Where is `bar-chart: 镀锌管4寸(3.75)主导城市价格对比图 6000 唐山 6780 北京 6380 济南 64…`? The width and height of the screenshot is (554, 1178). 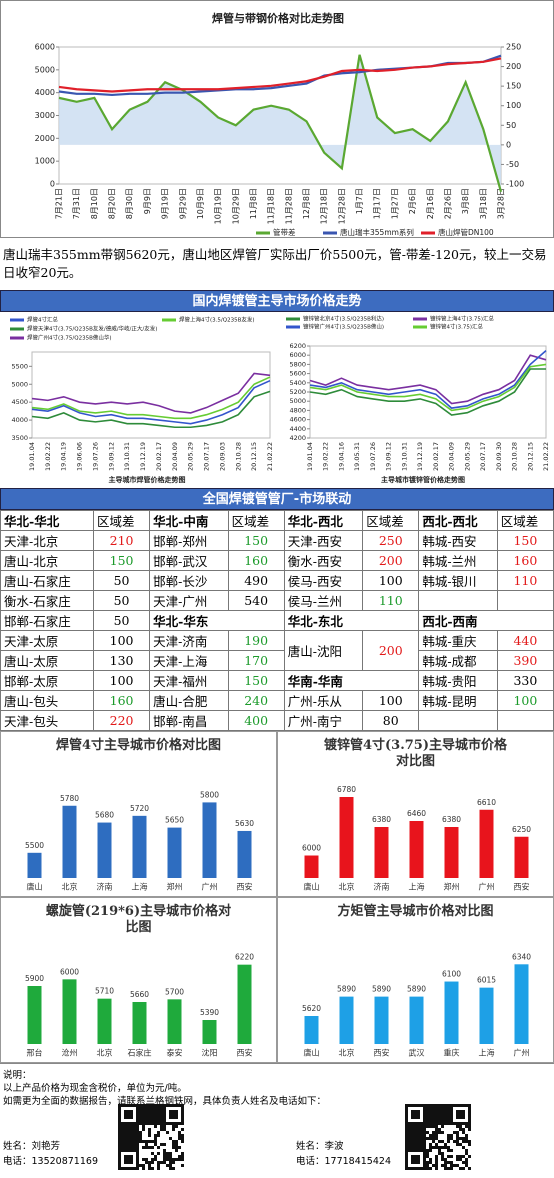 bar-chart: 镀锌管4寸(3.75)主导城市价格对比图 6000 唐山 6780 北京 6380 济南 64… is located at coordinates (415, 814).